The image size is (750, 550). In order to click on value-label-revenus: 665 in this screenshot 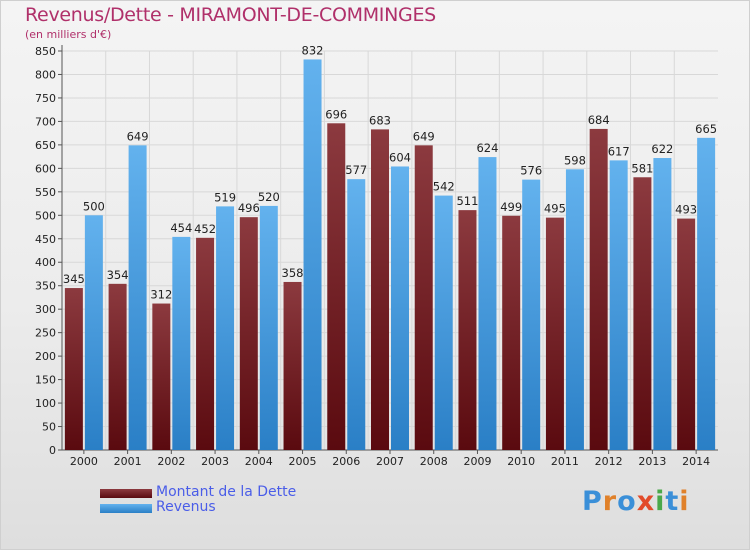, I will do `click(706, 129)`.